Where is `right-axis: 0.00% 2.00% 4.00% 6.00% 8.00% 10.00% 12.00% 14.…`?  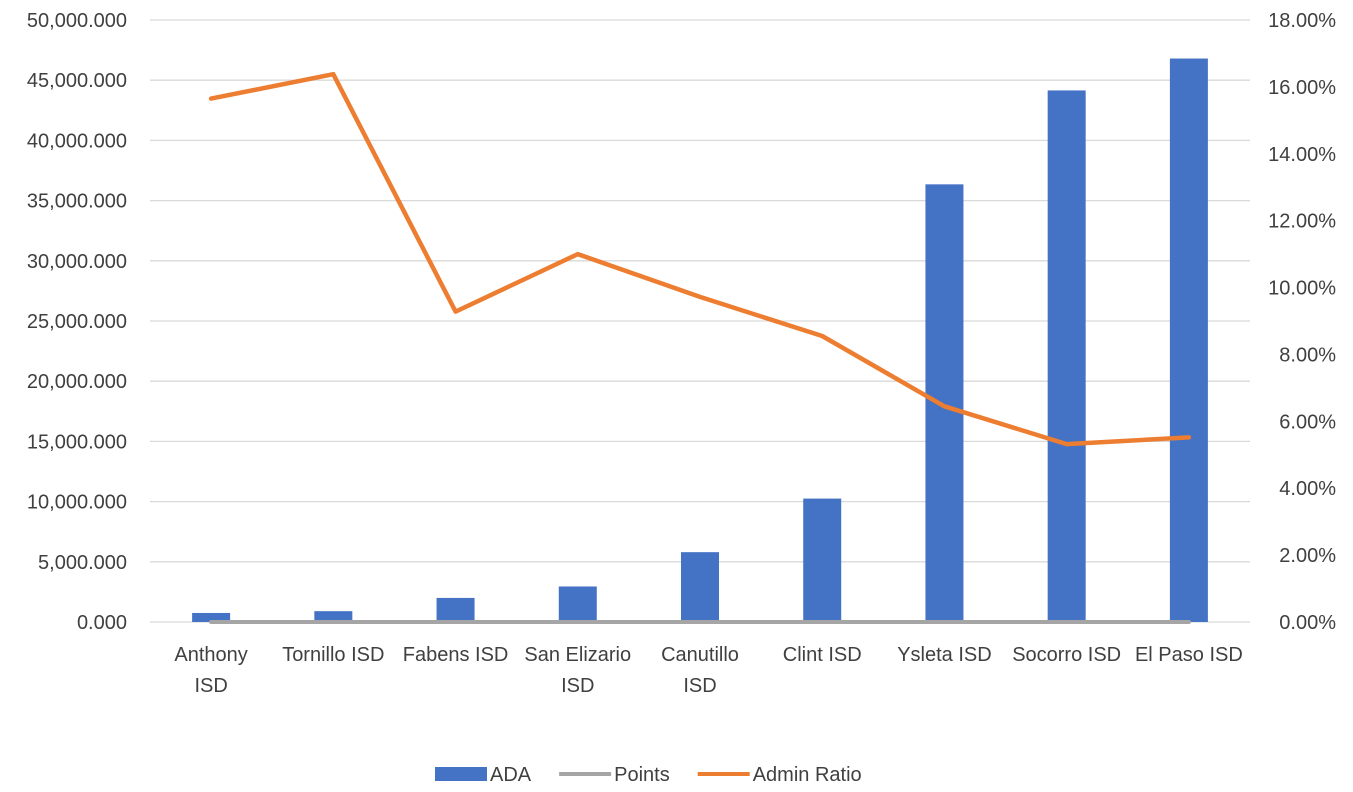 right-axis: 0.00% 2.00% 4.00% 6.00% 8.00% 10.00% 12.00% 14.… is located at coordinates (1302, 322).